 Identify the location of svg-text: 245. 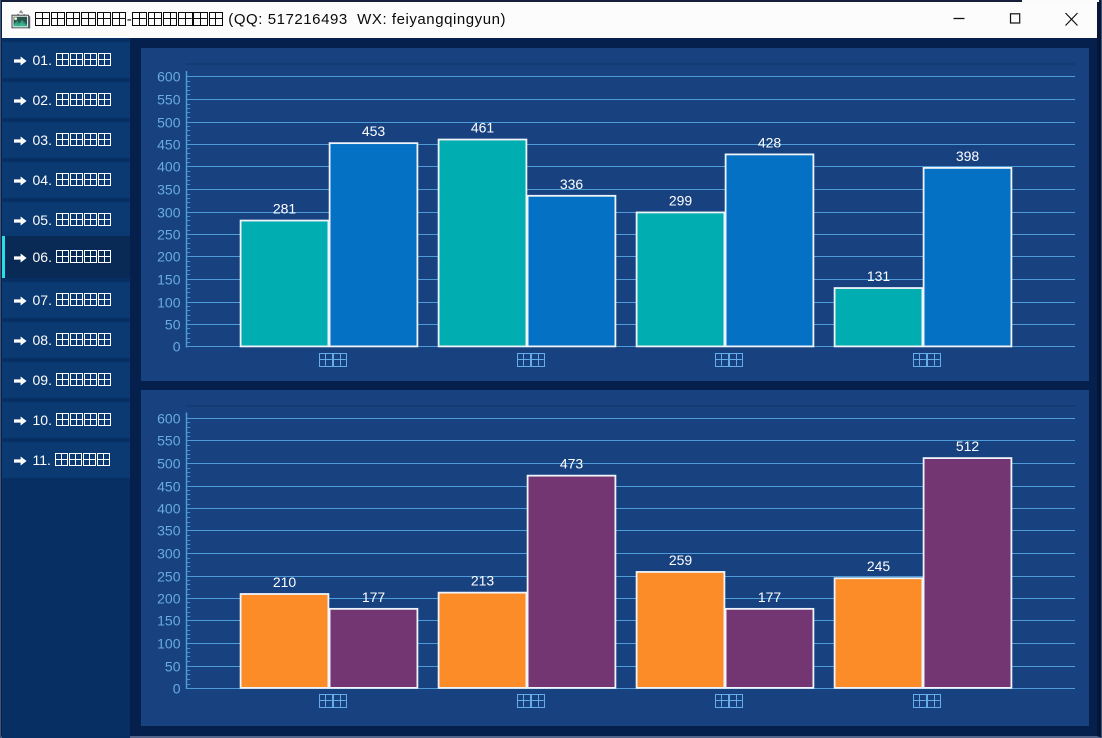
(879, 566).